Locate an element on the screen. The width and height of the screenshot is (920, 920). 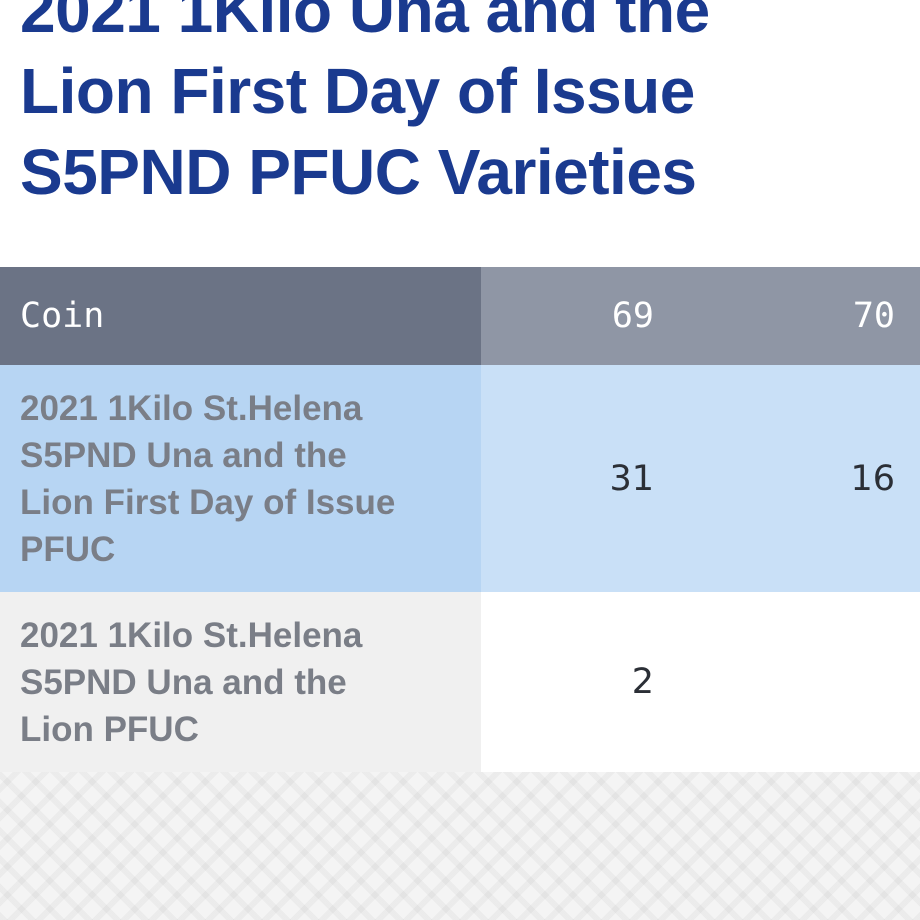
table-header-row: Coin 69 70 is located at coordinates (460, 316).